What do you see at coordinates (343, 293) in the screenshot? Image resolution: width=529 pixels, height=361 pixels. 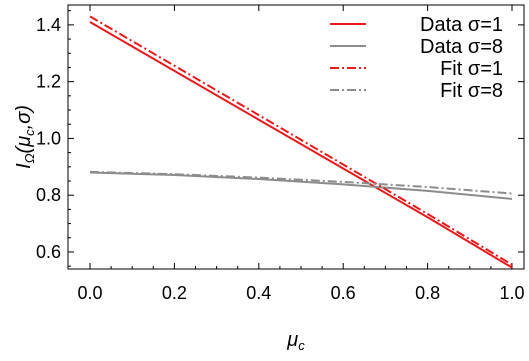 I see `x-tick-label: 0.6` at bounding box center [343, 293].